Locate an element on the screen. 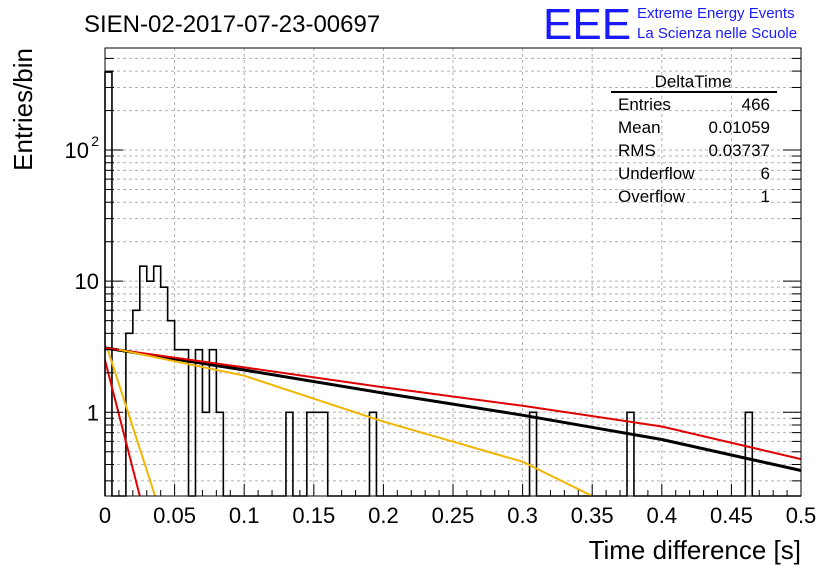 The height and width of the screenshot is (572, 836). y-tick-label-exponent: 2 is located at coordinates (95, 141).